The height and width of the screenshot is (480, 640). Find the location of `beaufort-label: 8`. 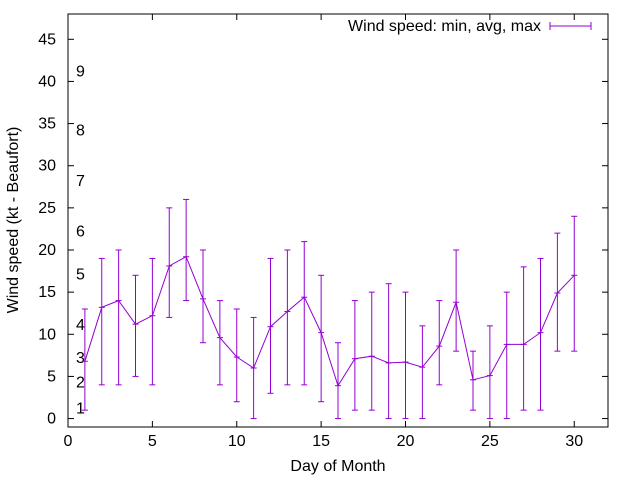

beaufort-label: 8 is located at coordinates (80, 130).